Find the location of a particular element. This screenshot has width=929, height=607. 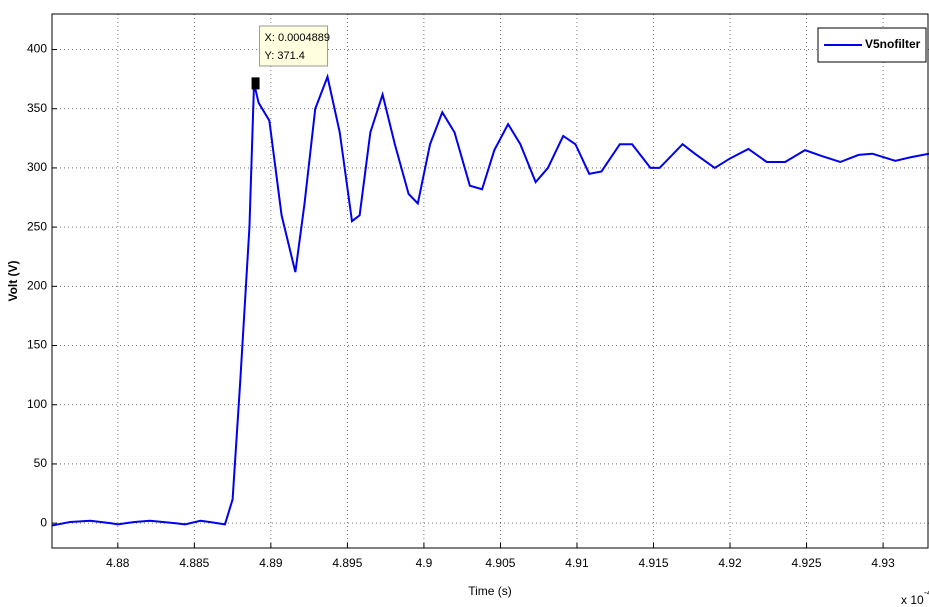

y-tick-label: 250 is located at coordinates (37, 226).